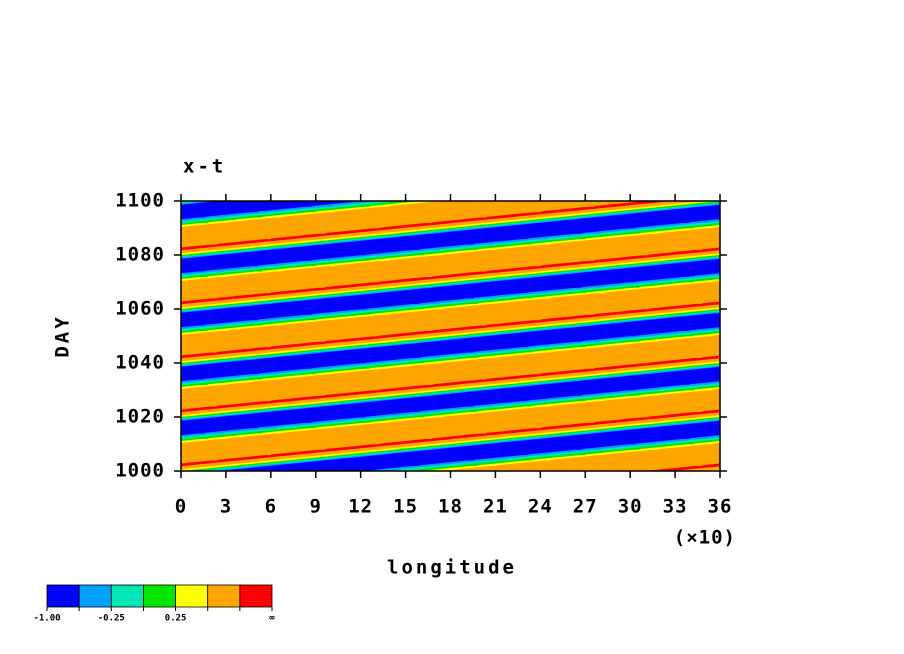 This screenshot has height=654, width=904. I want to click on chart-title: x-t, so click(204, 167).